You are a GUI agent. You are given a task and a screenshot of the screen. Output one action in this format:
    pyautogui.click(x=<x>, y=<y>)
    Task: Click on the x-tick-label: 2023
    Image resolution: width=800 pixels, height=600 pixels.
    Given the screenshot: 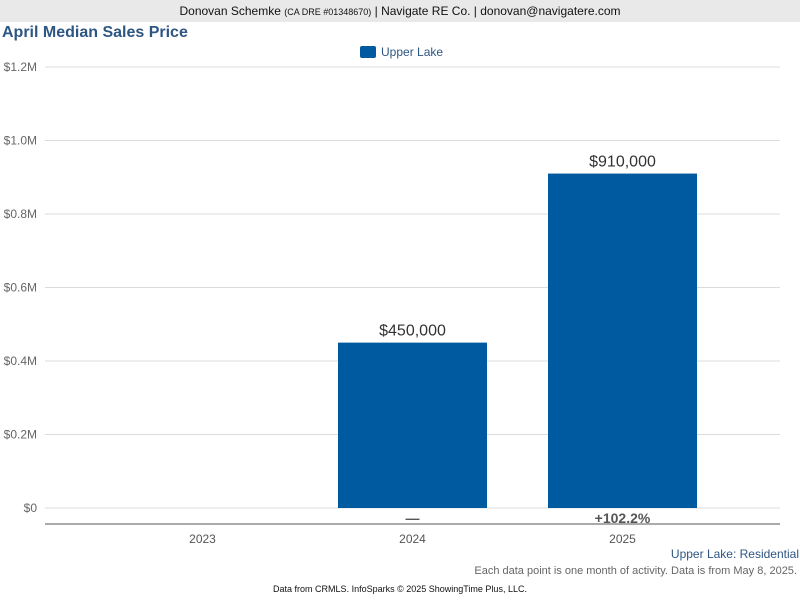 What is the action you would take?
    pyautogui.click(x=202, y=539)
    